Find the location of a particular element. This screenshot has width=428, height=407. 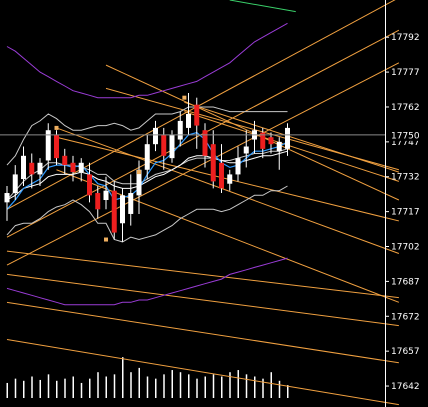

axis-tick-label: 17777 is located at coordinates (405, 73).